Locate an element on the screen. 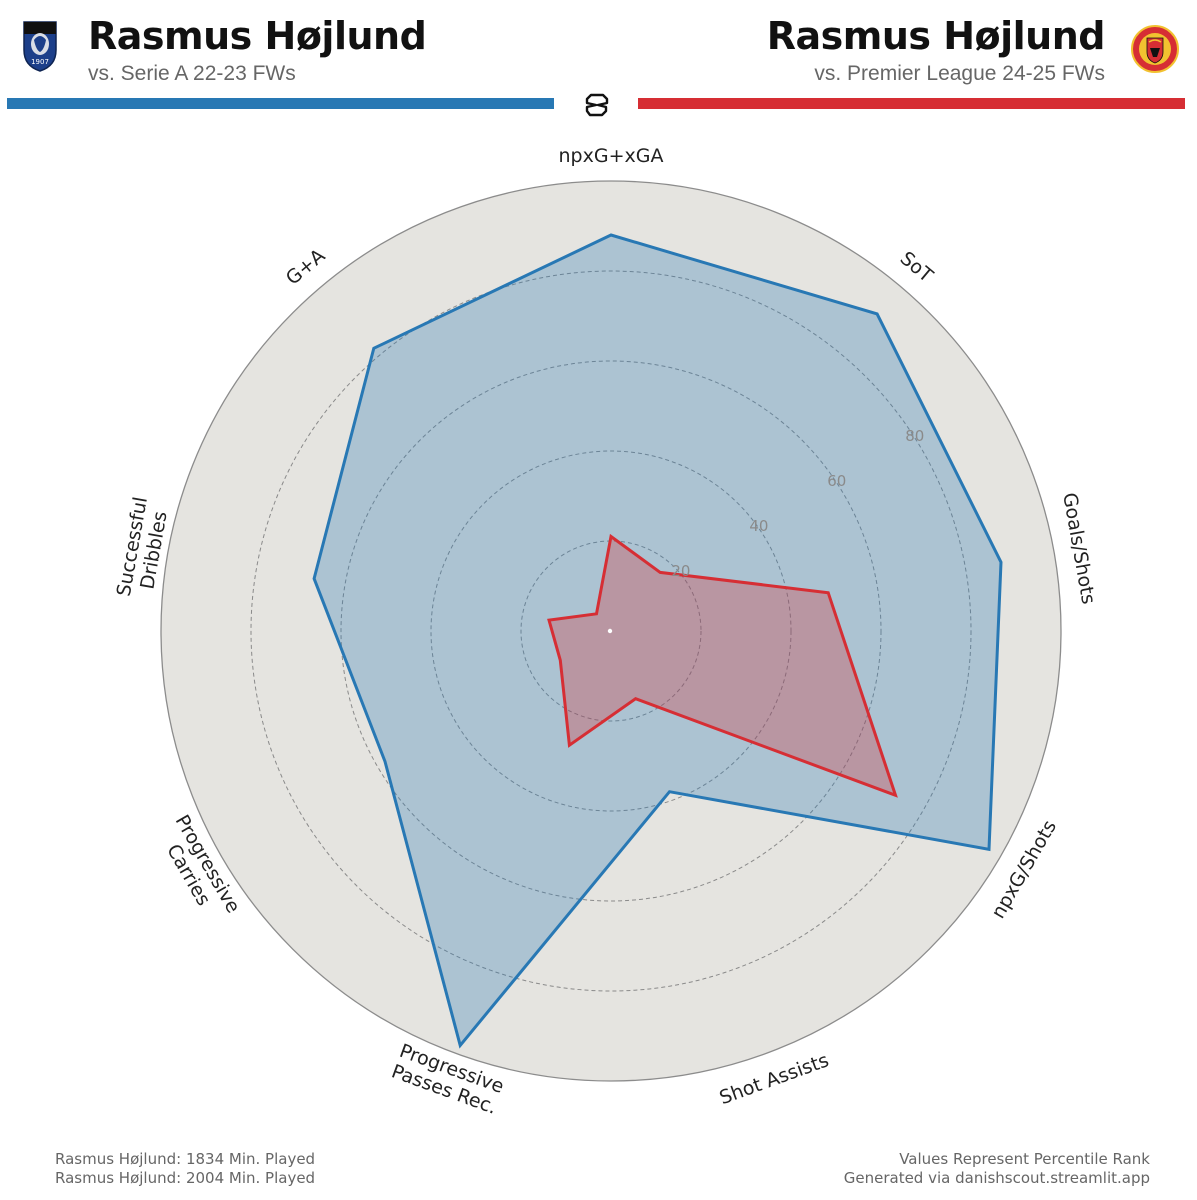 The width and height of the screenshot is (1197, 1200). ring-tick-40: 40 is located at coordinates (758, 526).